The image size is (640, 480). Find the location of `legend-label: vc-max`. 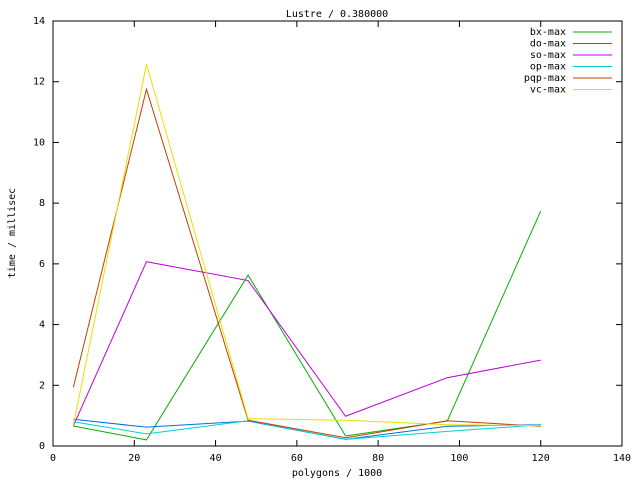

legend-label: vc-max is located at coordinates (548, 90).